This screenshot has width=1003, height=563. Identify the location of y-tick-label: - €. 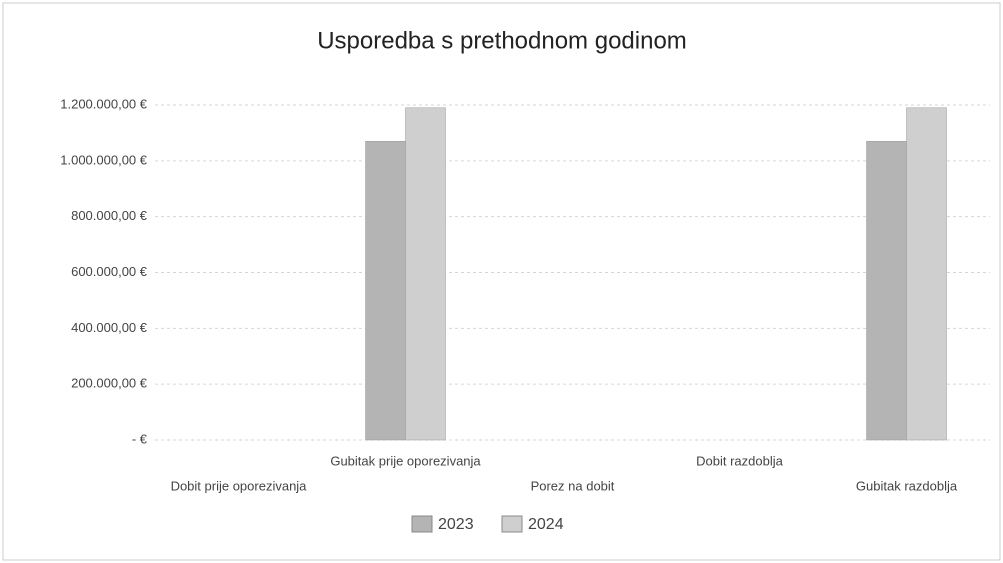
(140, 438).